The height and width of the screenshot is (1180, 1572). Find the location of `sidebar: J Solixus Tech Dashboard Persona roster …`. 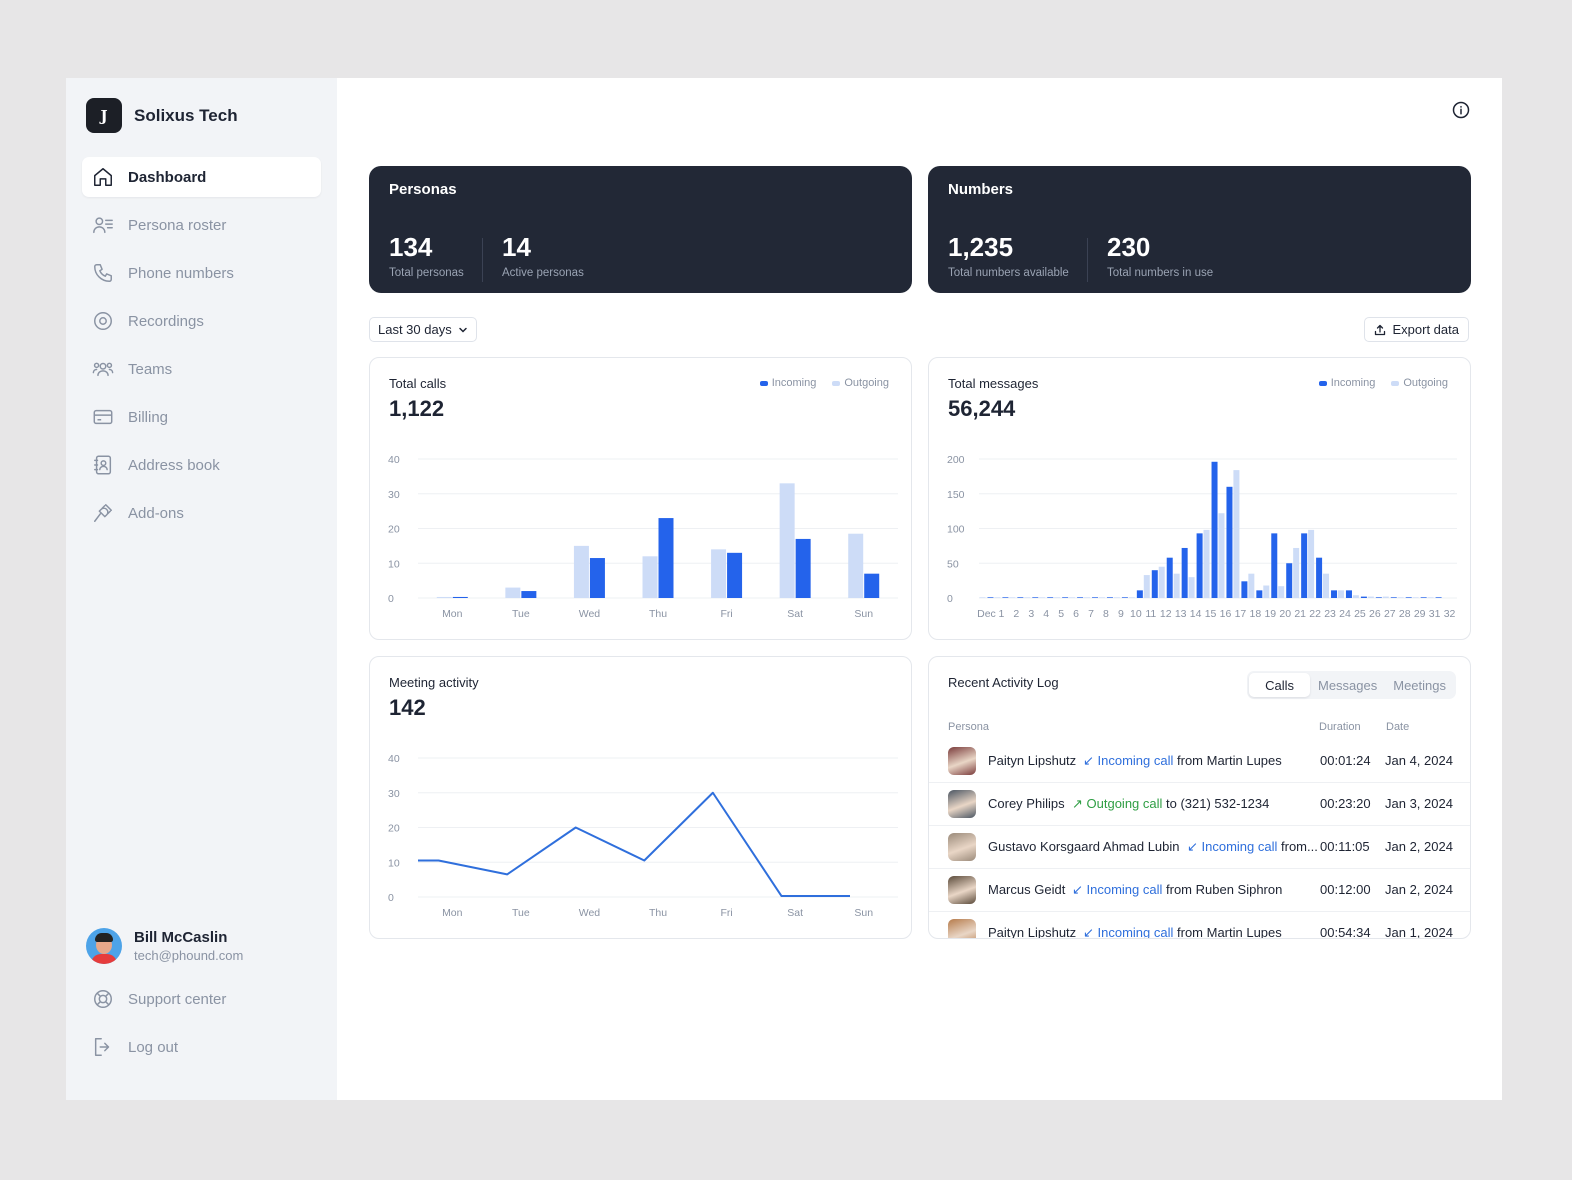

sidebar: J Solixus Tech Dashboard Persona roster … is located at coordinates (201, 589).